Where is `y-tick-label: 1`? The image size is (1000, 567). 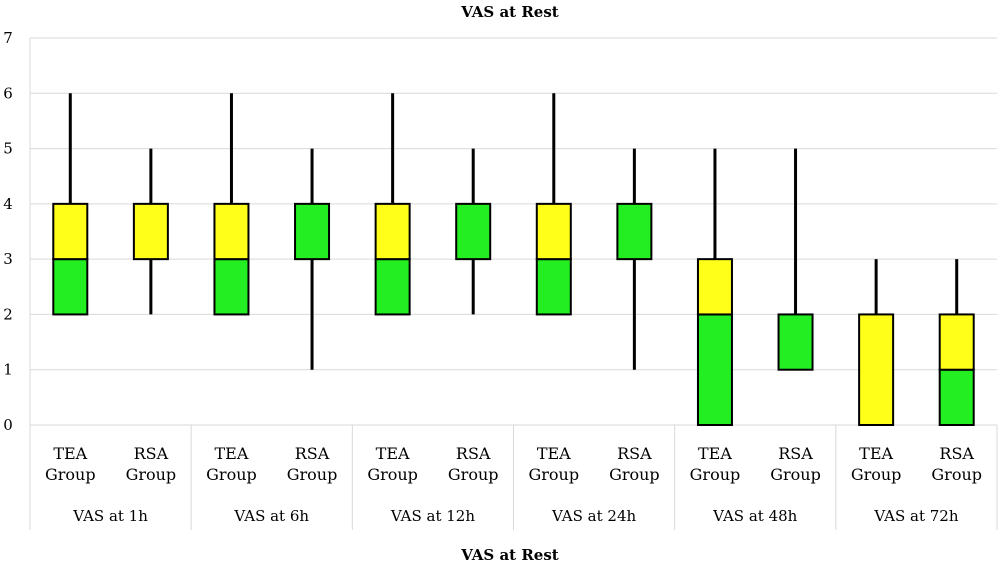
y-tick-label: 1 is located at coordinates (8, 370).